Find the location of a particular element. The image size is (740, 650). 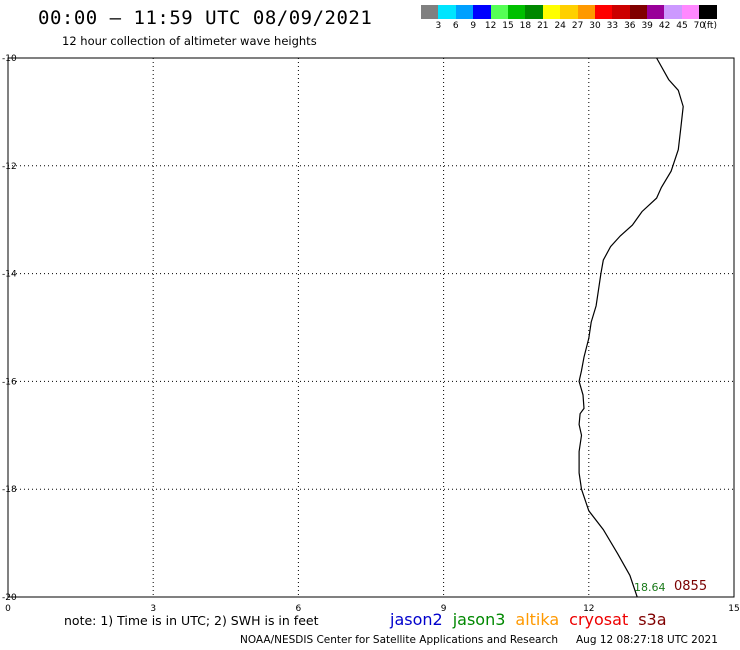

lon-tick-label: 12 is located at coordinates (588, 609).